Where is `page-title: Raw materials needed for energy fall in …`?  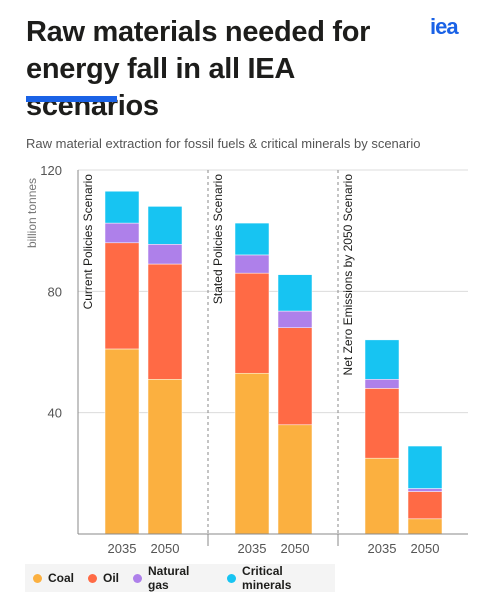 page-title: Raw materials needed for energy fall in … is located at coordinates (226, 69).